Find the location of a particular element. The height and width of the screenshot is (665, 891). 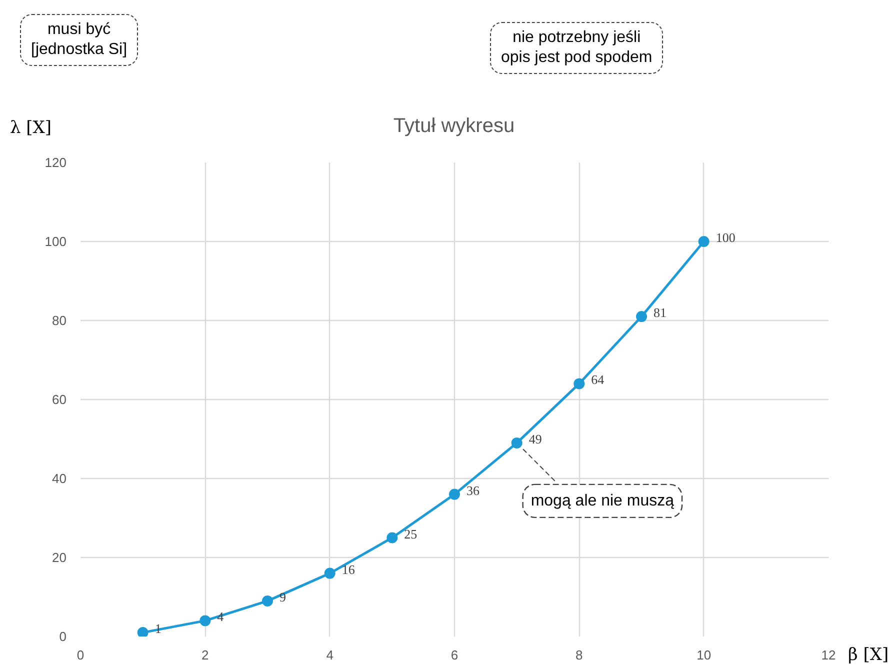

x-tick-label: 0 is located at coordinates (80, 655).